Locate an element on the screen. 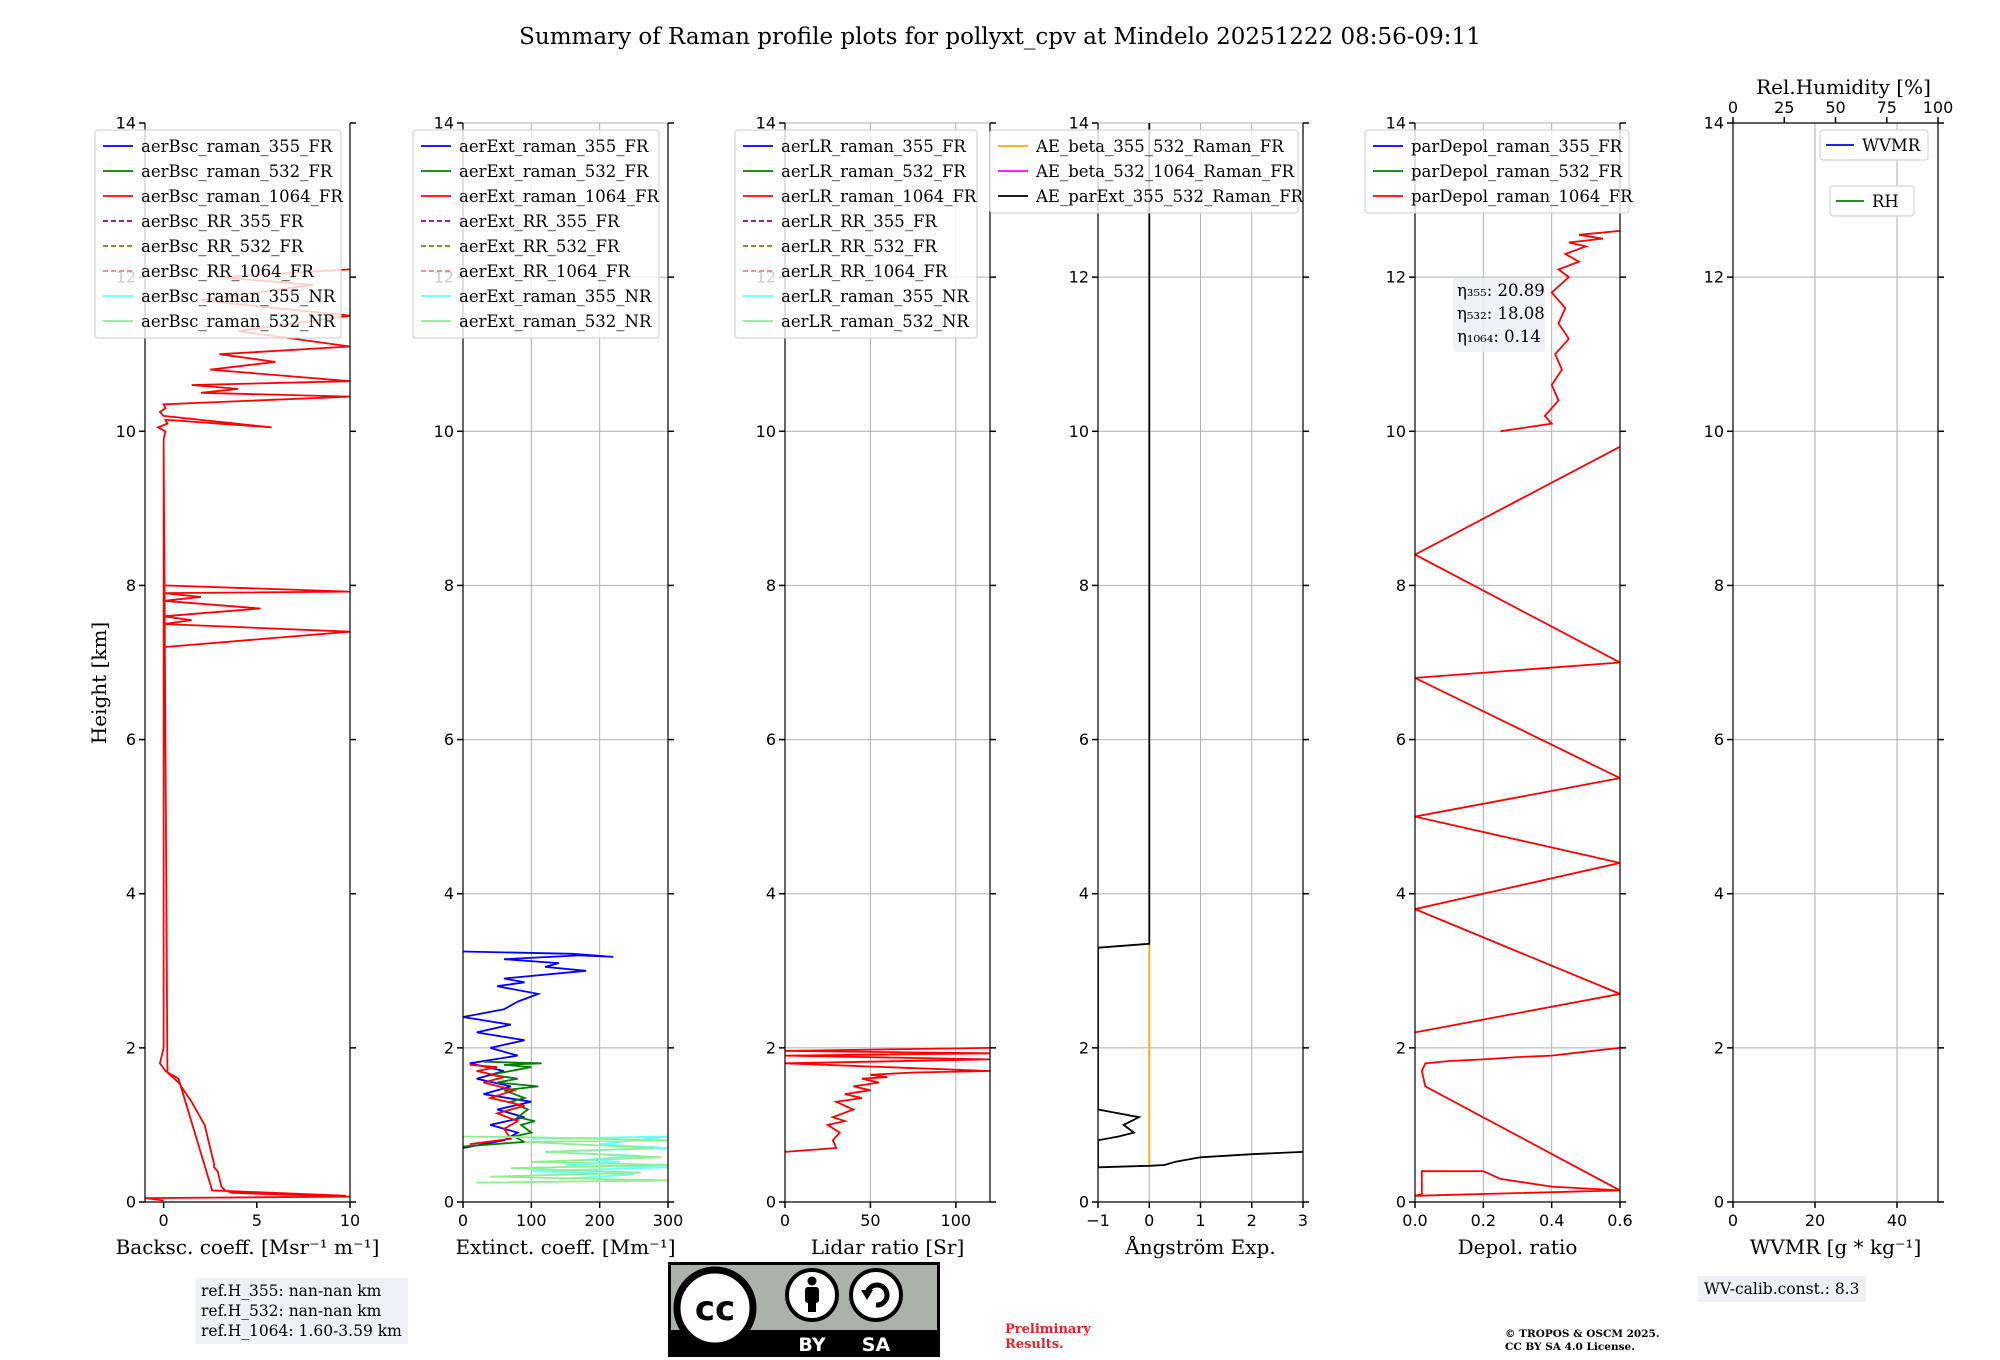 The width and height of the screenshot is (2000, 1360). x-tick-label-1: 1 is located at coordinates (1200, 1220).